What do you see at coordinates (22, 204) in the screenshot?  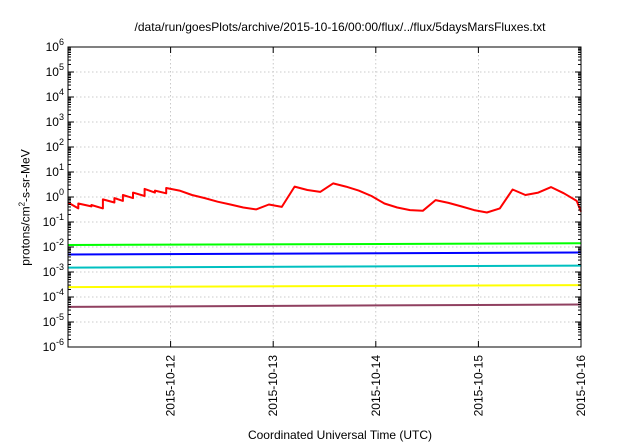 I see `y-axis-label-exponent: 2` at bounding box center [22, 204].